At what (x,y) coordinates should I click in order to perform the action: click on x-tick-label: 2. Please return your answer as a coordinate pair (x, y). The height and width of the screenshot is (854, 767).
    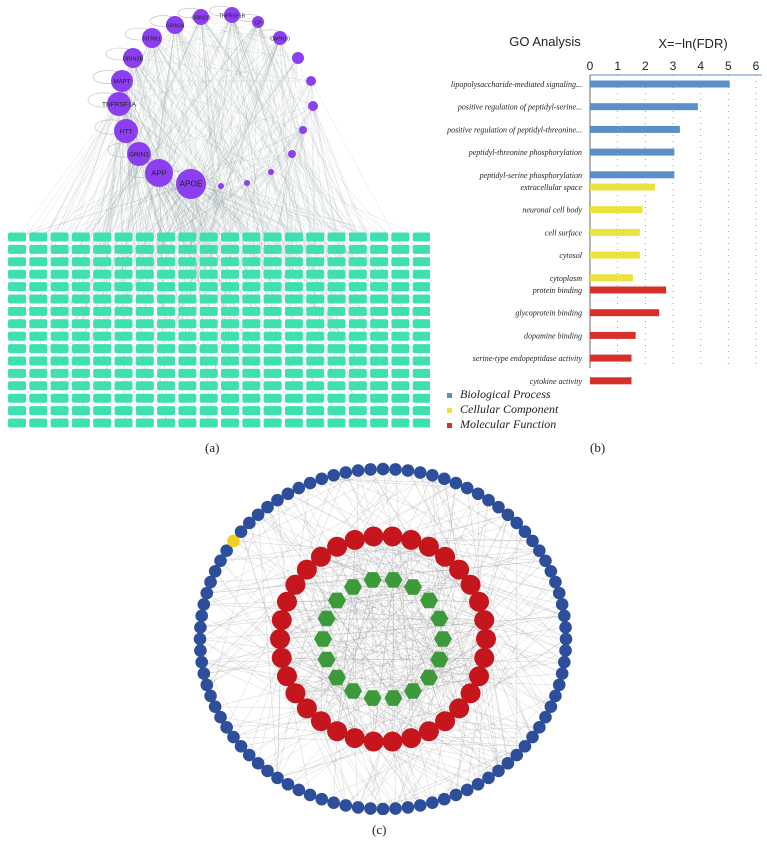
    Looking at the image, I should click on (645, 66).